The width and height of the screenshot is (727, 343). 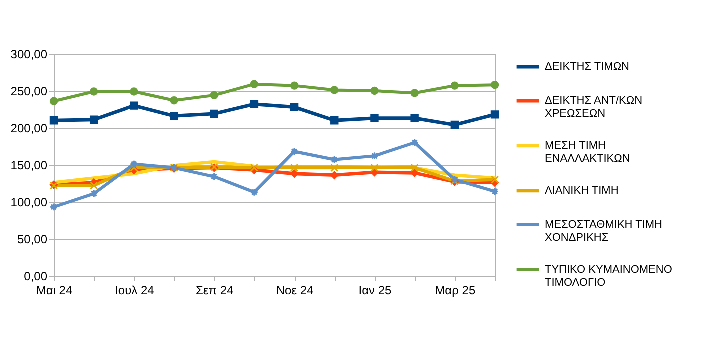 What do you see at coordinates (215, 291) in the screenshot?
I see `x-tick-label: Σεπ 24` at bounding box center [215, 291].